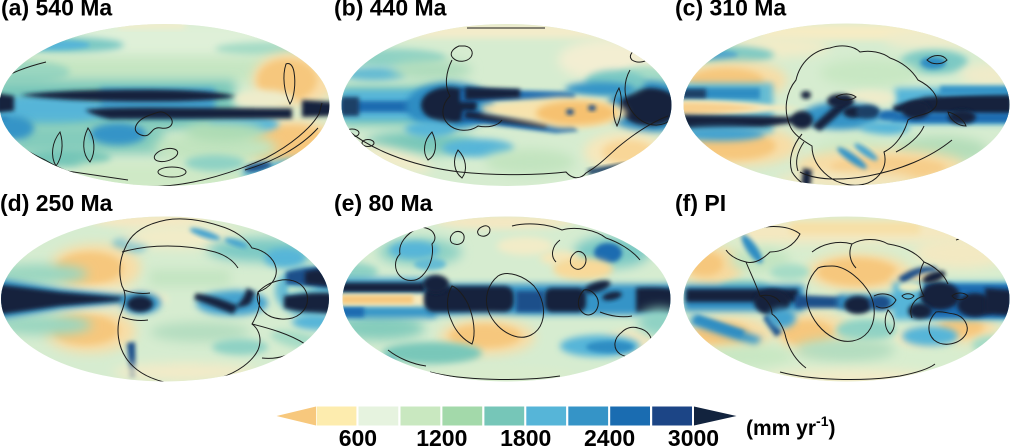 This screenshot has height=447, width=1011. What do you see at coordinates (693, 436) in the screenshot?
I see `svg-text: 3000` at bounding box center [693, 436].